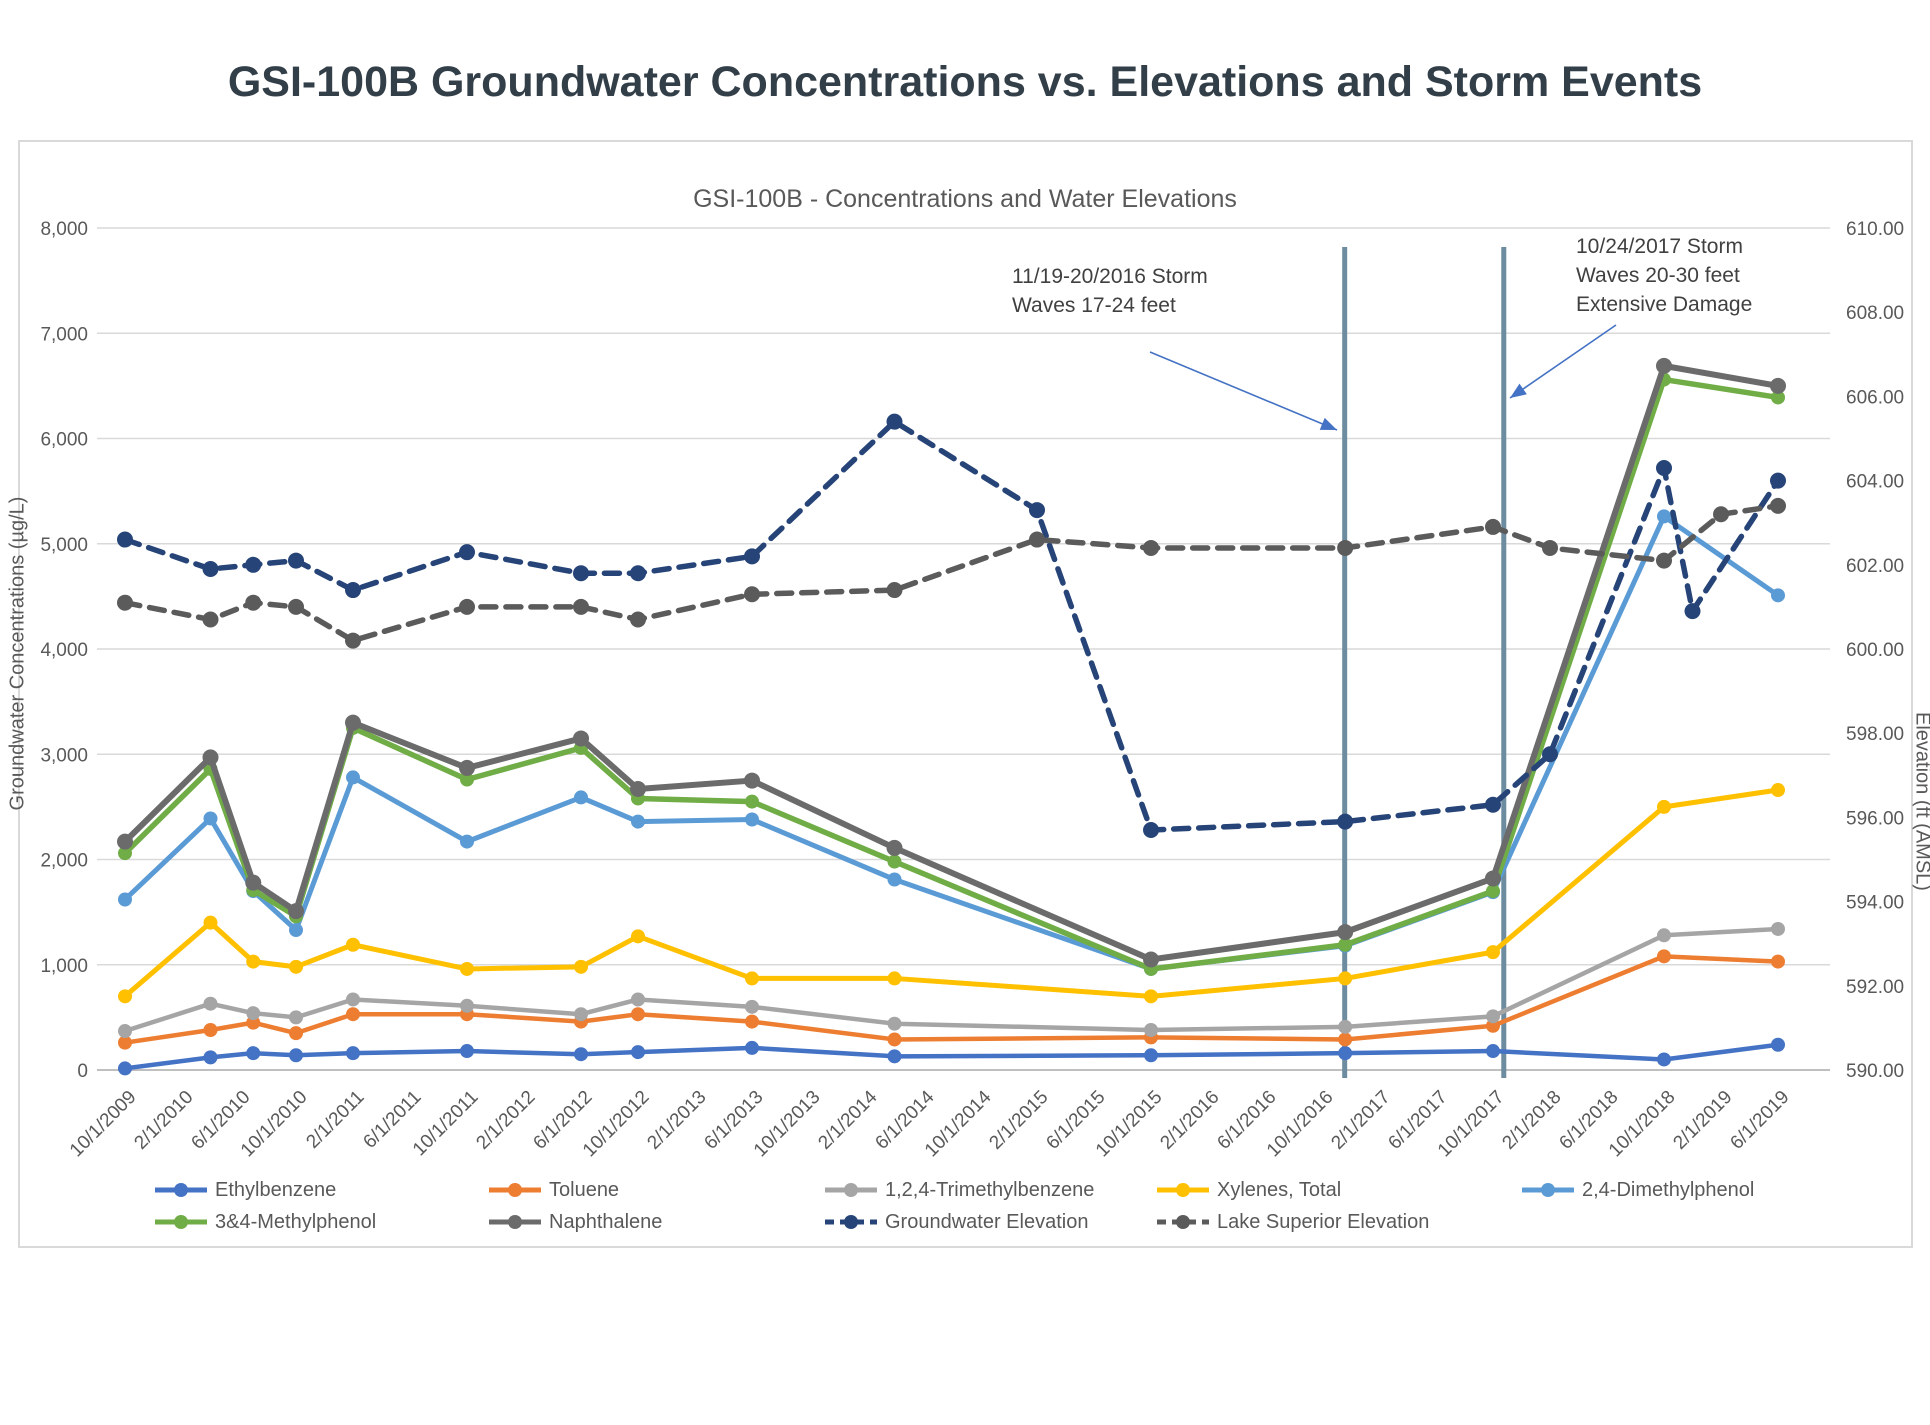 Image resolution: width=1930 pixels, height=1425 pixels. Describe the element at coordinates (82, 1071) in the screenshot. I see `y-left-tick-label: 0` at that location.